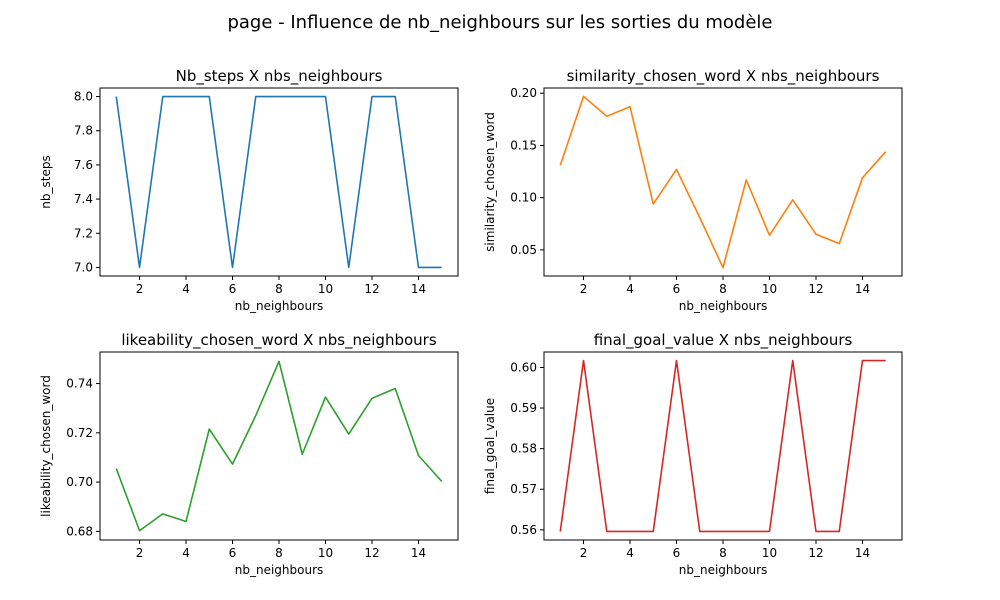 The width and height of the screenshot is (1000, 600). What do you see at coordinates (723, 340) in the screenshot?
I see `subplot-title: final_goal_value X nbs_neighbours` at bounding box center [723, 340].